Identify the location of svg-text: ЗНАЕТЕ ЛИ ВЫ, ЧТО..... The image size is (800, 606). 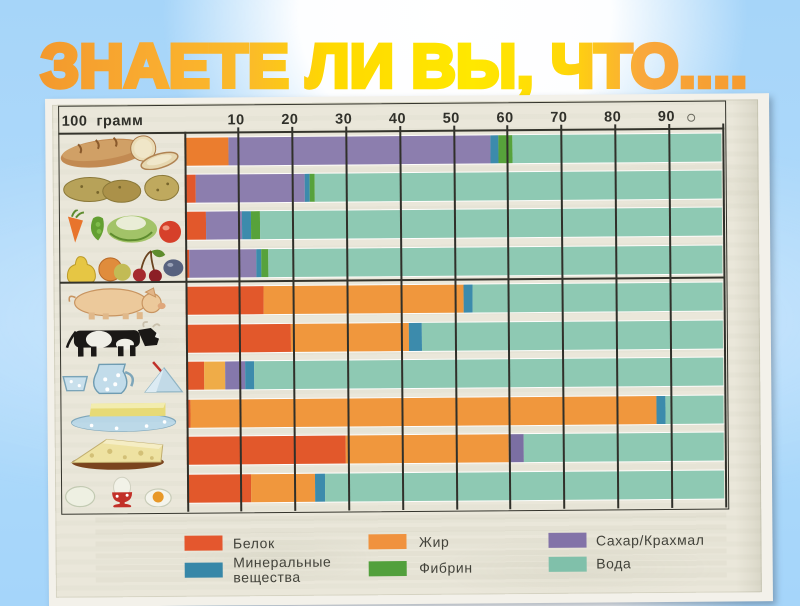
(394, 67).